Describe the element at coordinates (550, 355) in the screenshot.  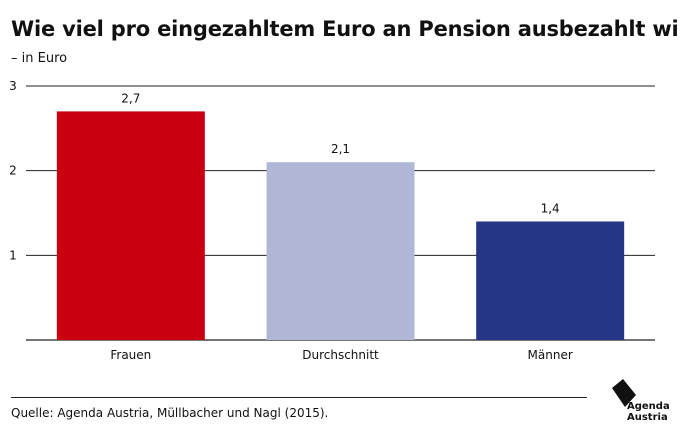
I see `x-tick-label: Männer` at that location.